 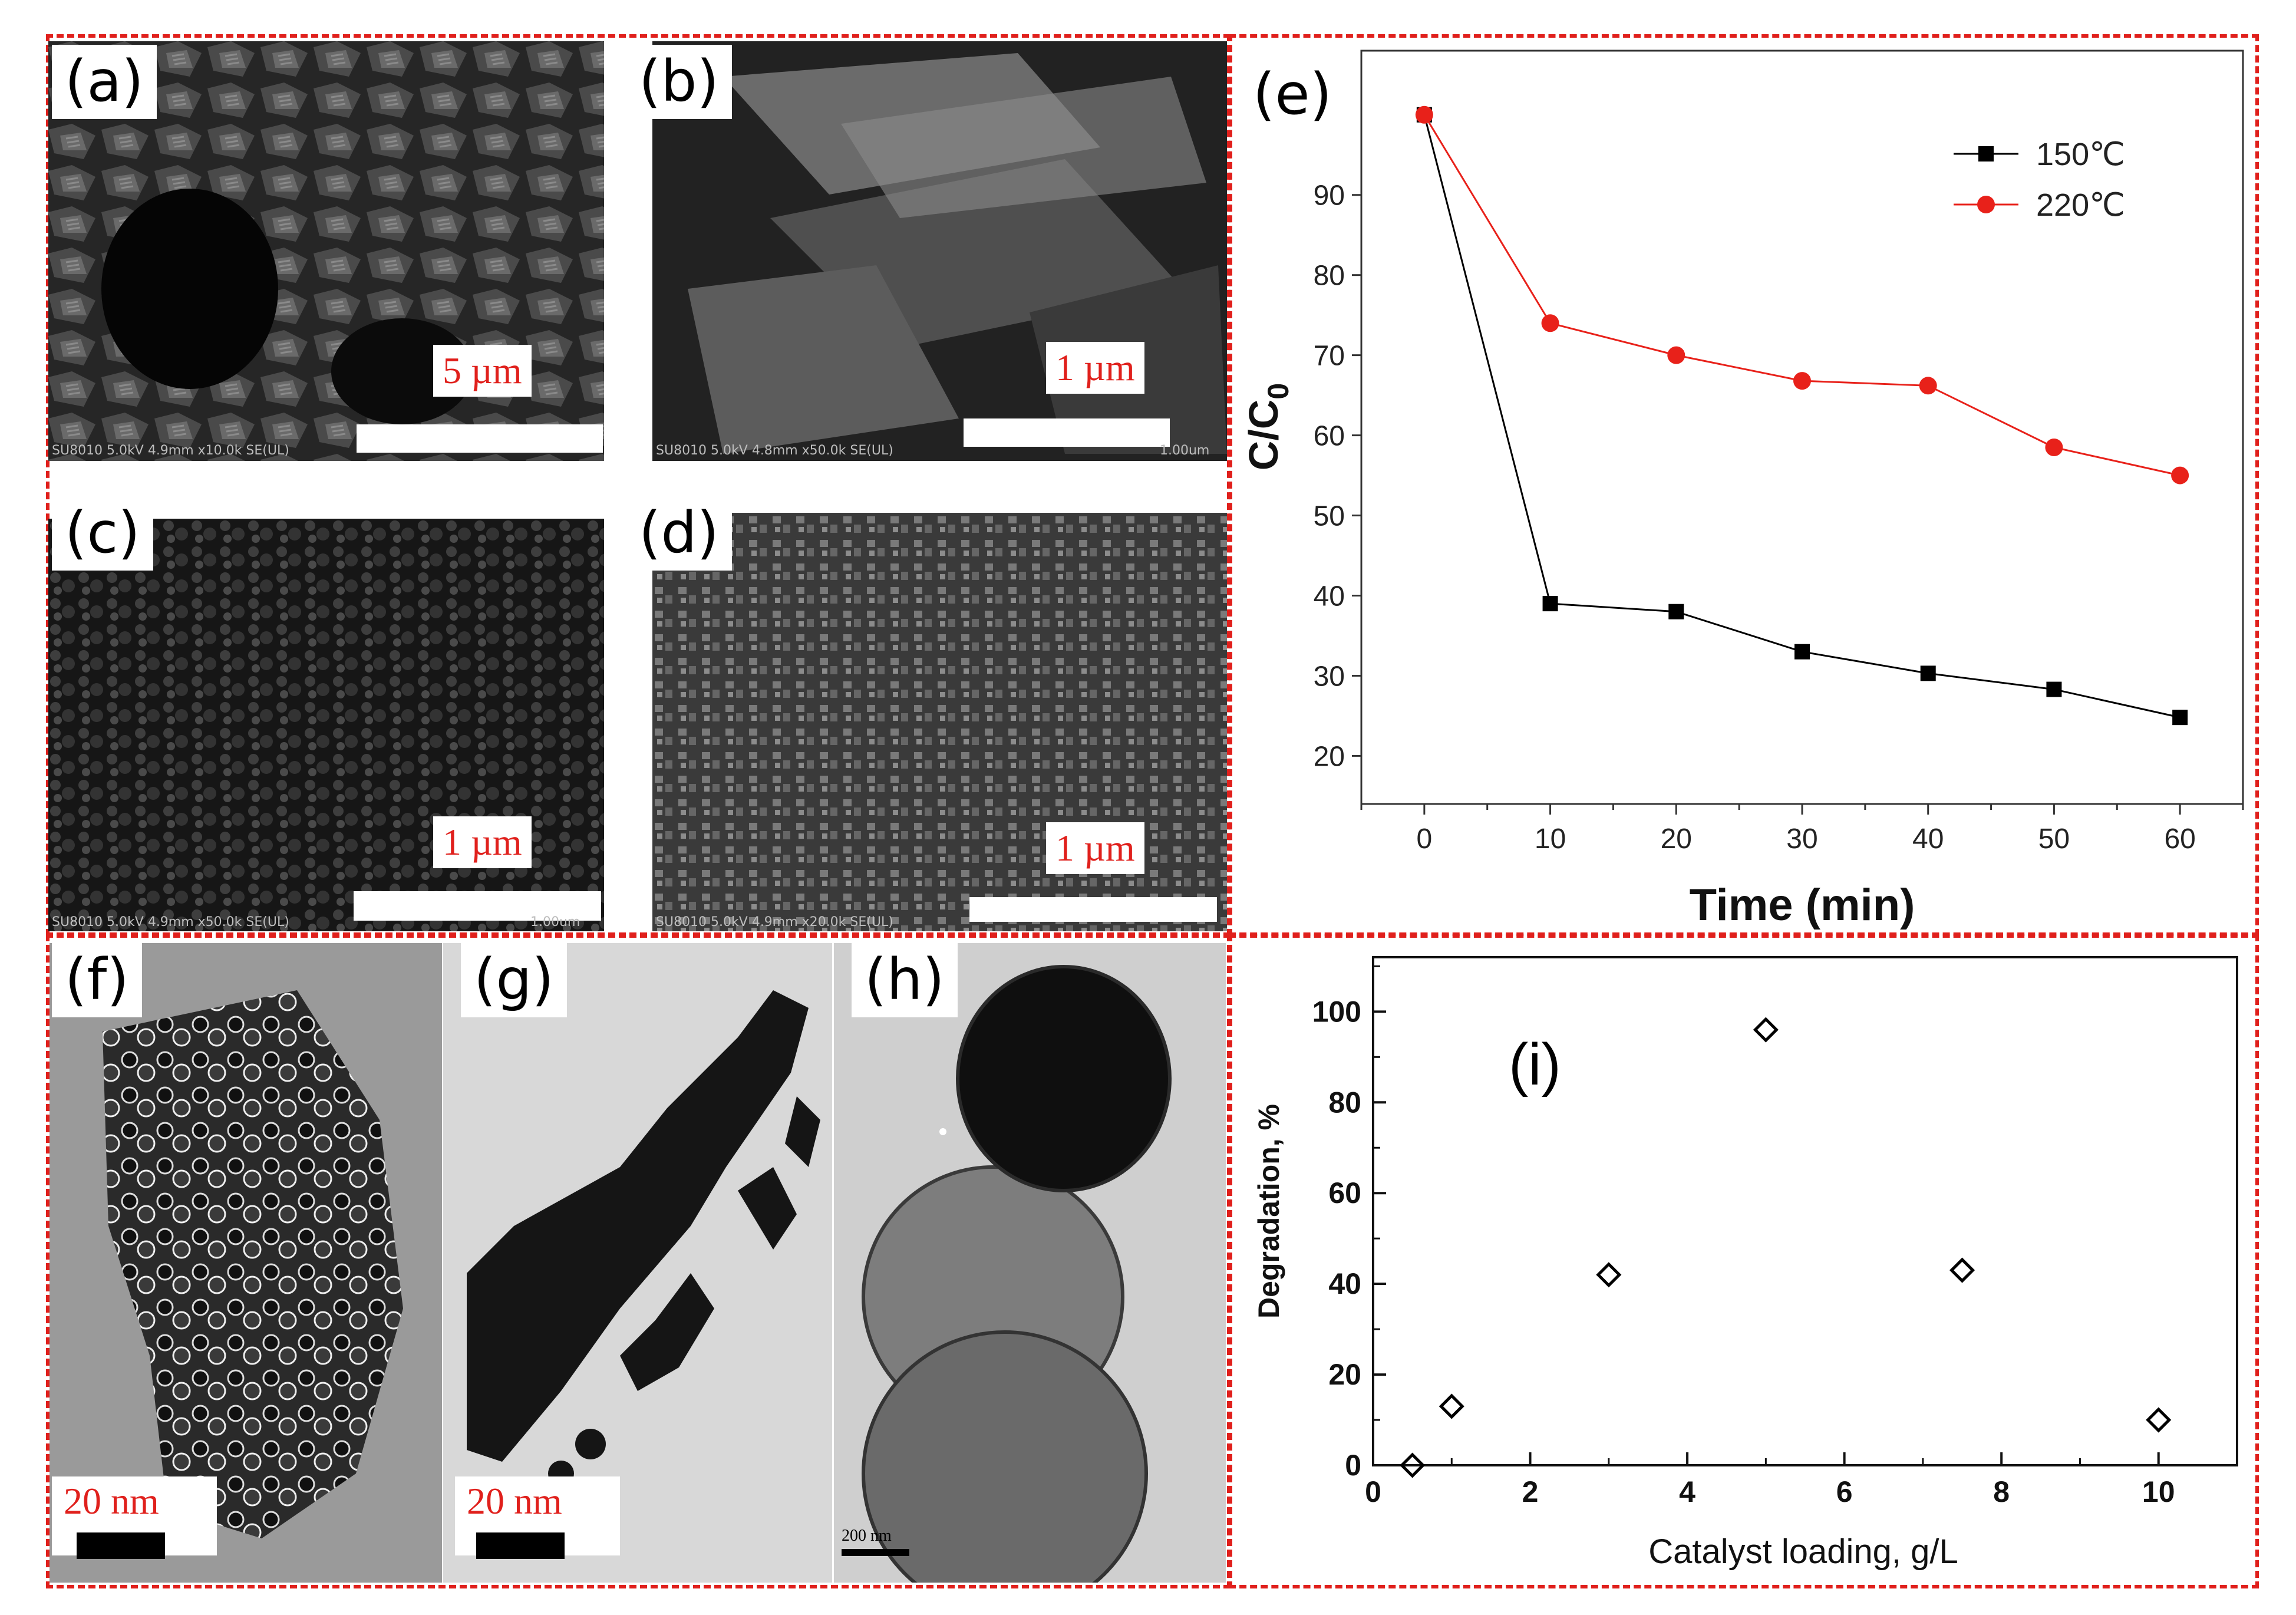 What do you see at coordinates (1095, 848) in the screenshot?
I see `scale-label-d: 1 µm` at bounding box center [1095, 848].